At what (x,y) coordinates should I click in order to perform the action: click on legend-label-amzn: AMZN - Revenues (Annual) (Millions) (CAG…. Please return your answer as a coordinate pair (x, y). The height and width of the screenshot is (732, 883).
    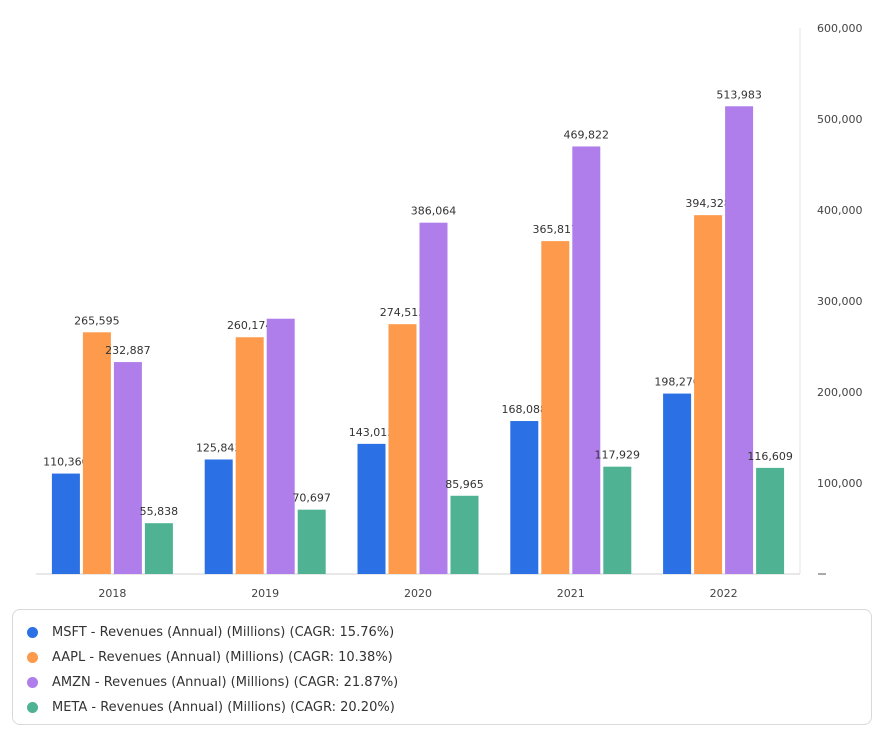
    Looking at the image, I should click on (225, 682).